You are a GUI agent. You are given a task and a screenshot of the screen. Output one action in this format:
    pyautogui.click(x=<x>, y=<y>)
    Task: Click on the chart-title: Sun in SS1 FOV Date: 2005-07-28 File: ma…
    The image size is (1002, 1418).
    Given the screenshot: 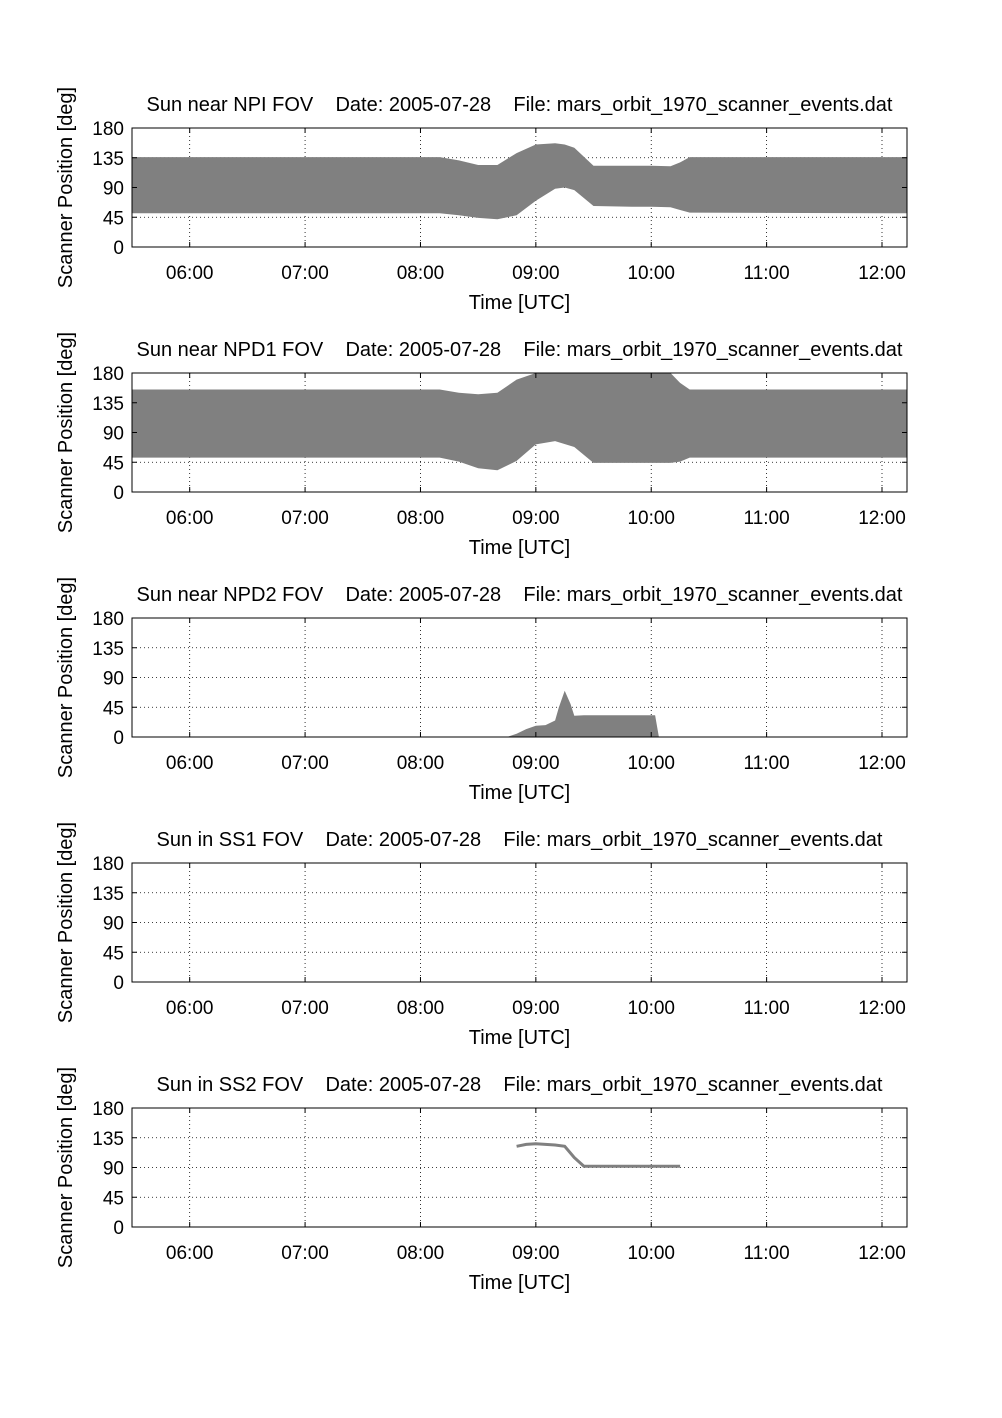 What is the action you would take?
    pyautogui.click(x=520, y=840)
    